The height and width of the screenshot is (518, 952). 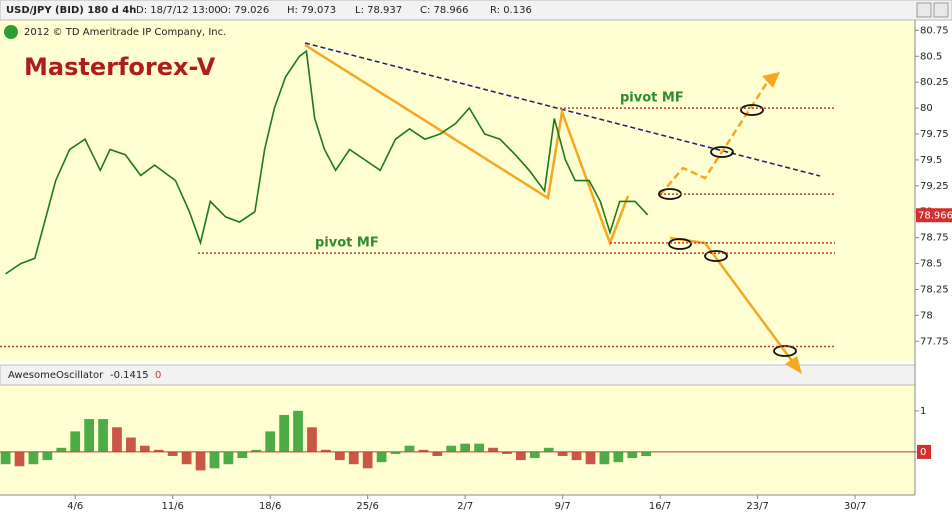 I want to click on x-tick-label: 11/6, so click(x=172, y=506).